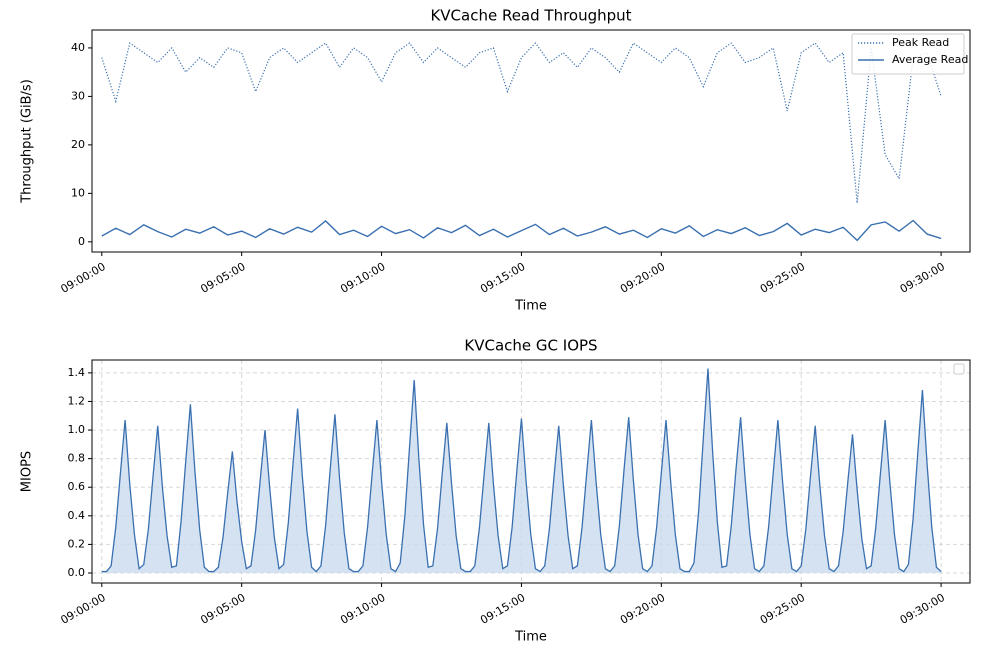  I want to click on chart-title: KVCache Read Throughput, so click(530, 16).